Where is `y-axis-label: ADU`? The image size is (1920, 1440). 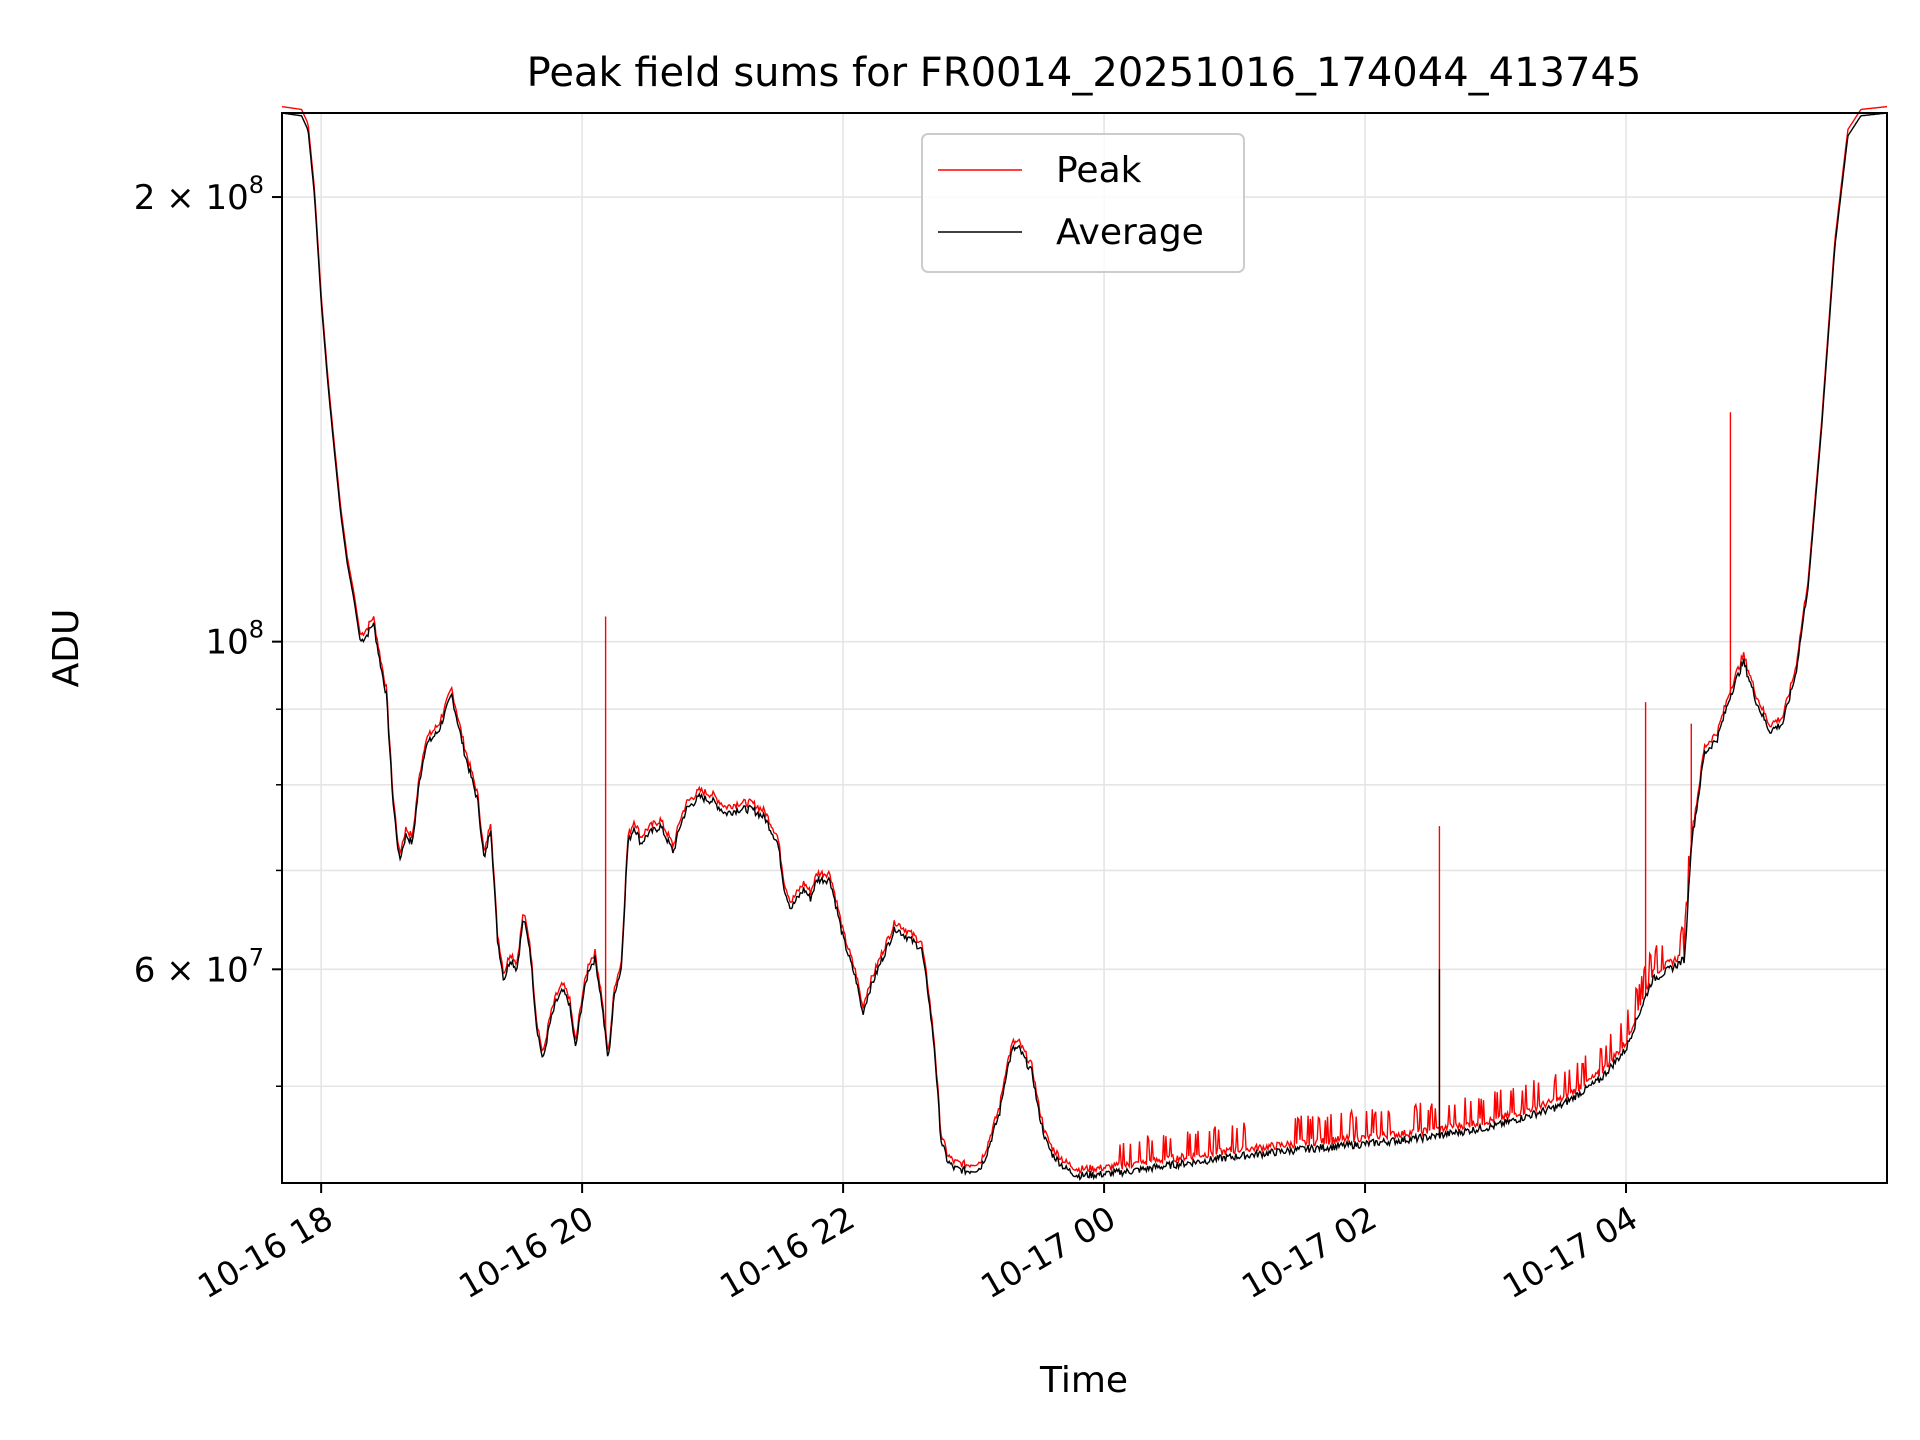 y-axis-label: ADU is located at coordinates (66, 648).